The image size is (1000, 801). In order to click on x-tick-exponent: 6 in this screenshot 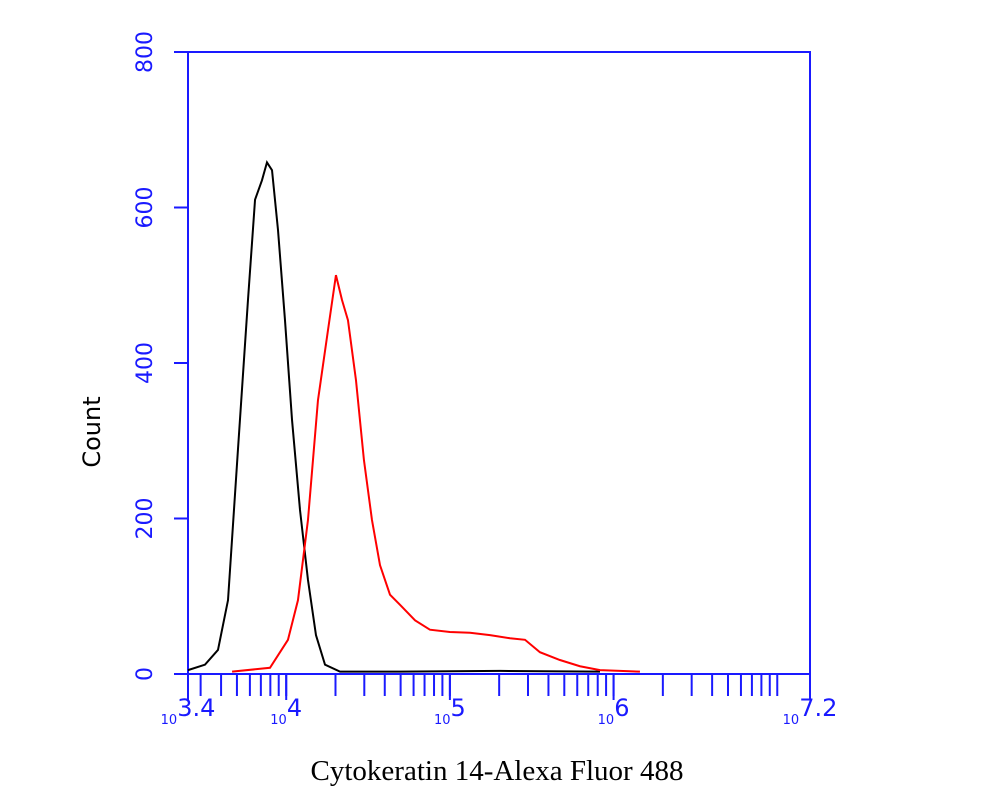, I will do `click(621, 708)`.